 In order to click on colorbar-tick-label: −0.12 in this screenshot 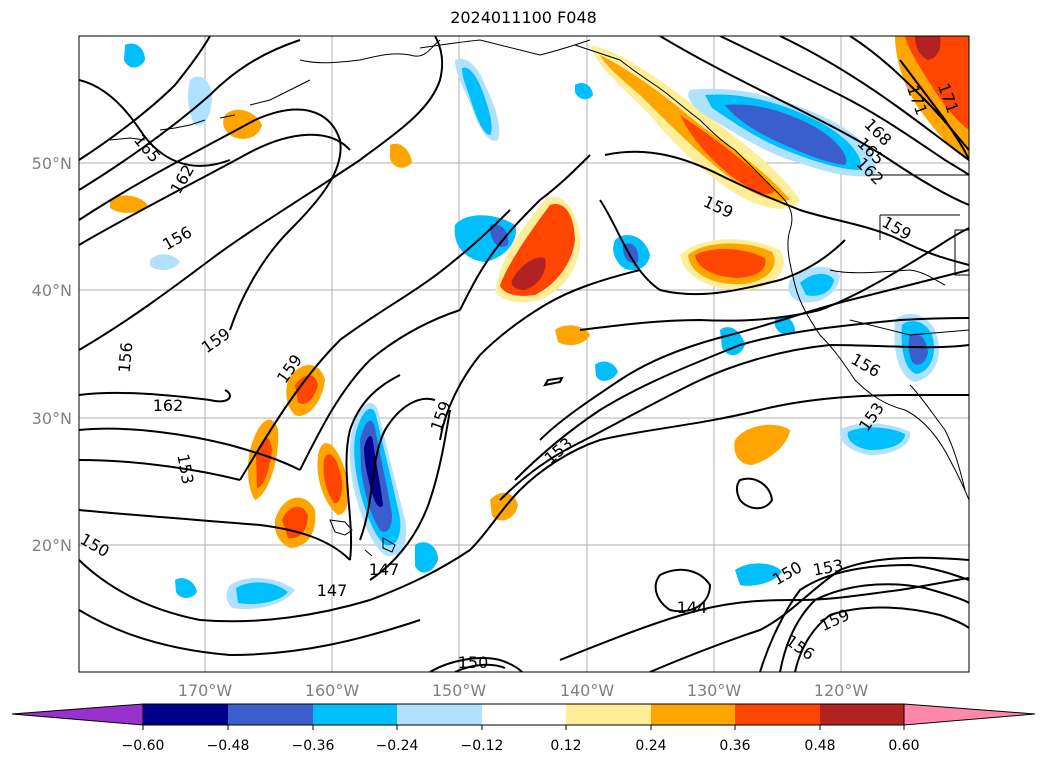, I will do `click(482, 746)`.